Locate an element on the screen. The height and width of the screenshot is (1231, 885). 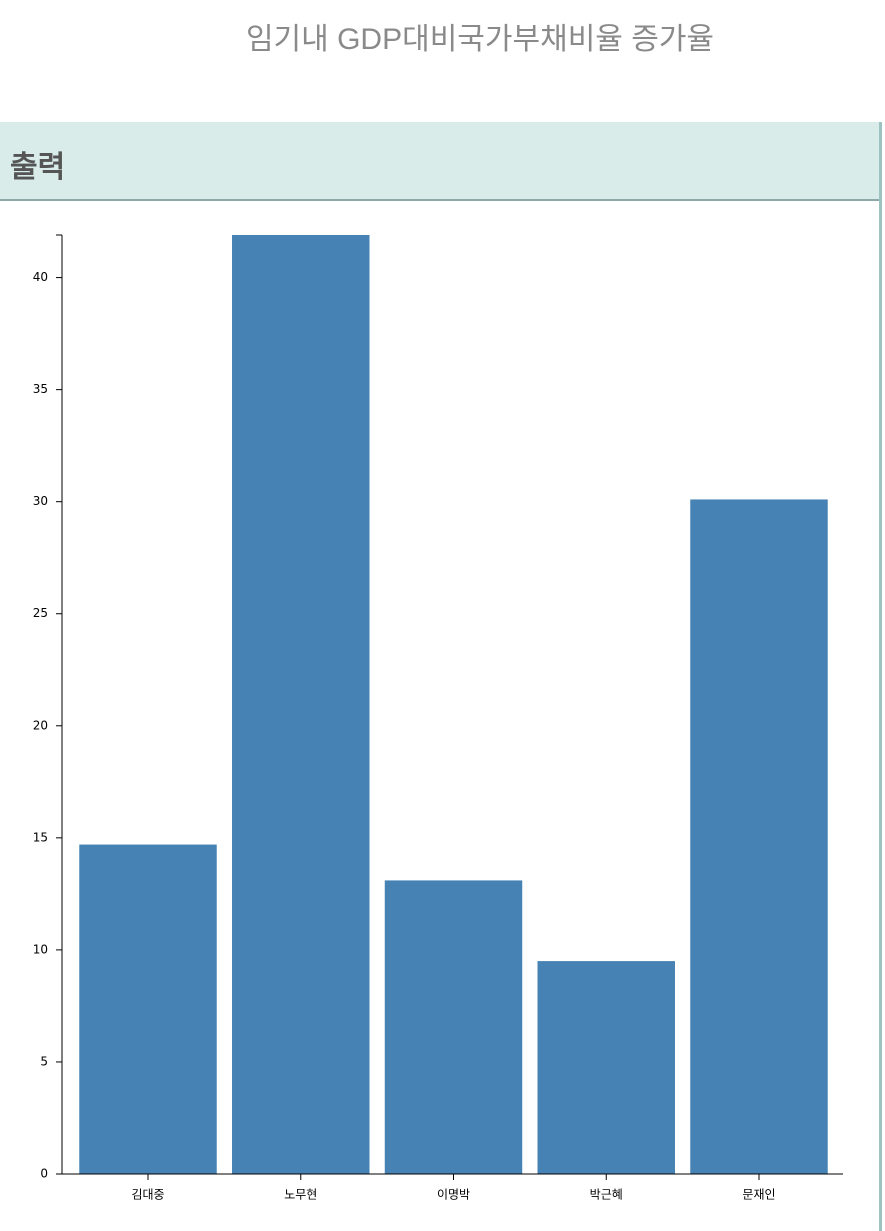
x-tick-label: 김대중 is located at coordinates (147, 1195).